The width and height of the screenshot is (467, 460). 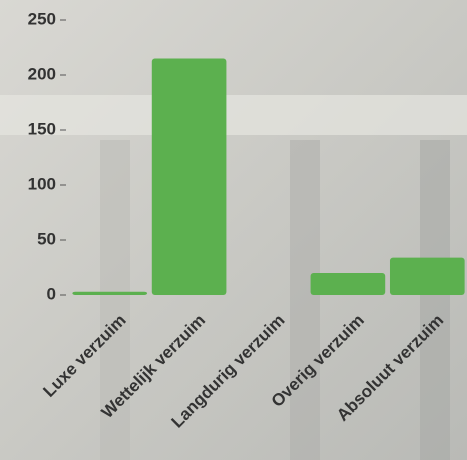 What do you see at coordinates (42, 183) in the screenshot?
I see `y-tick-label: 100` at bounding box center [42, 183].